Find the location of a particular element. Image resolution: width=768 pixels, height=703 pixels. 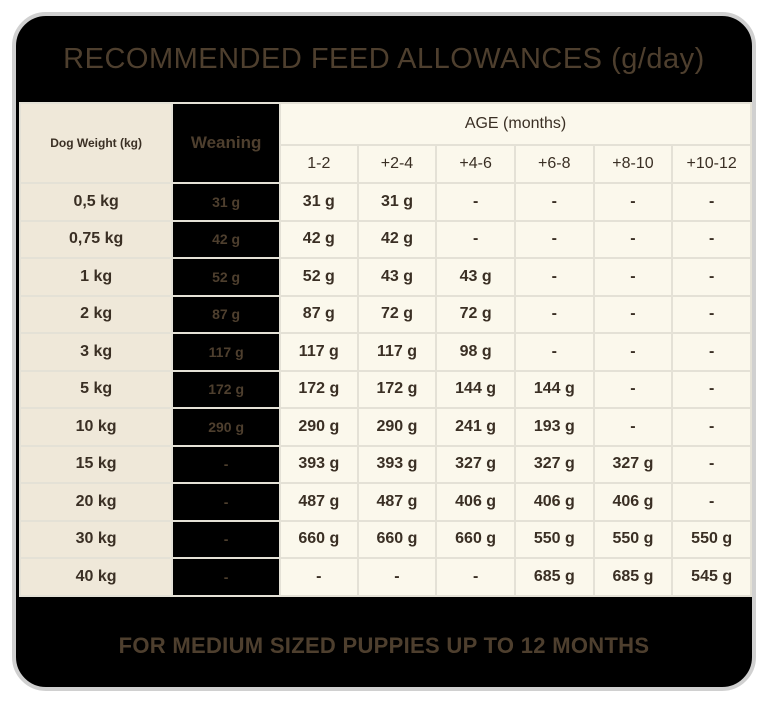

allowance-cell: 241 g is located at coordinates (475, 427).